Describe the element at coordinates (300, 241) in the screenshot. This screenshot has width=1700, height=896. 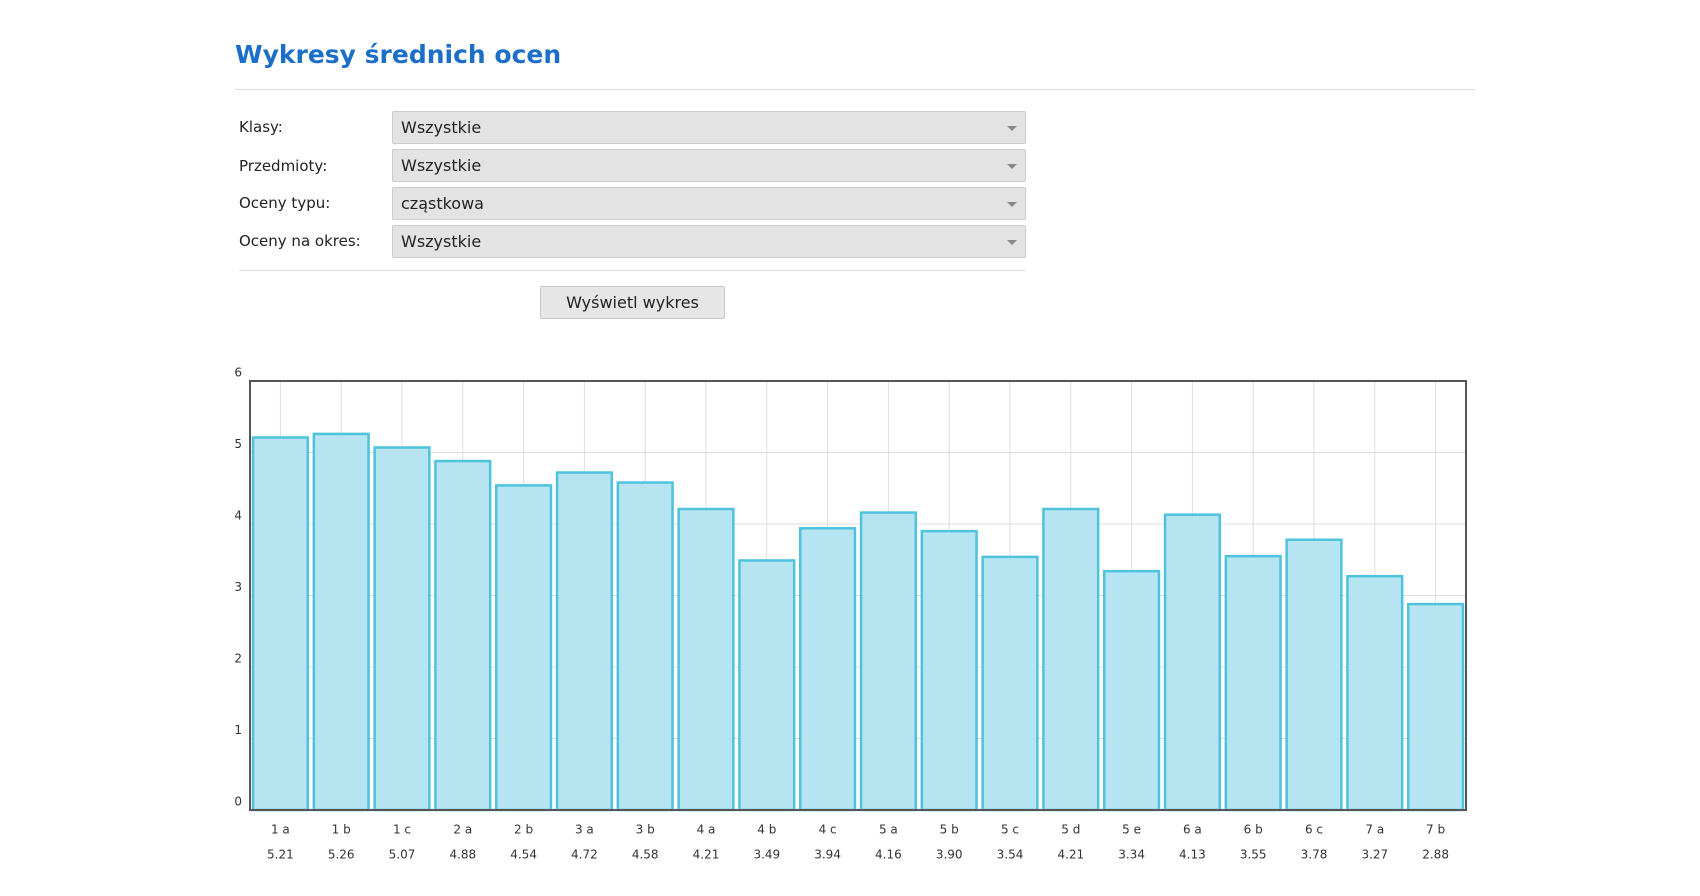
I see `field-label: Oceny na okres:` at that location.